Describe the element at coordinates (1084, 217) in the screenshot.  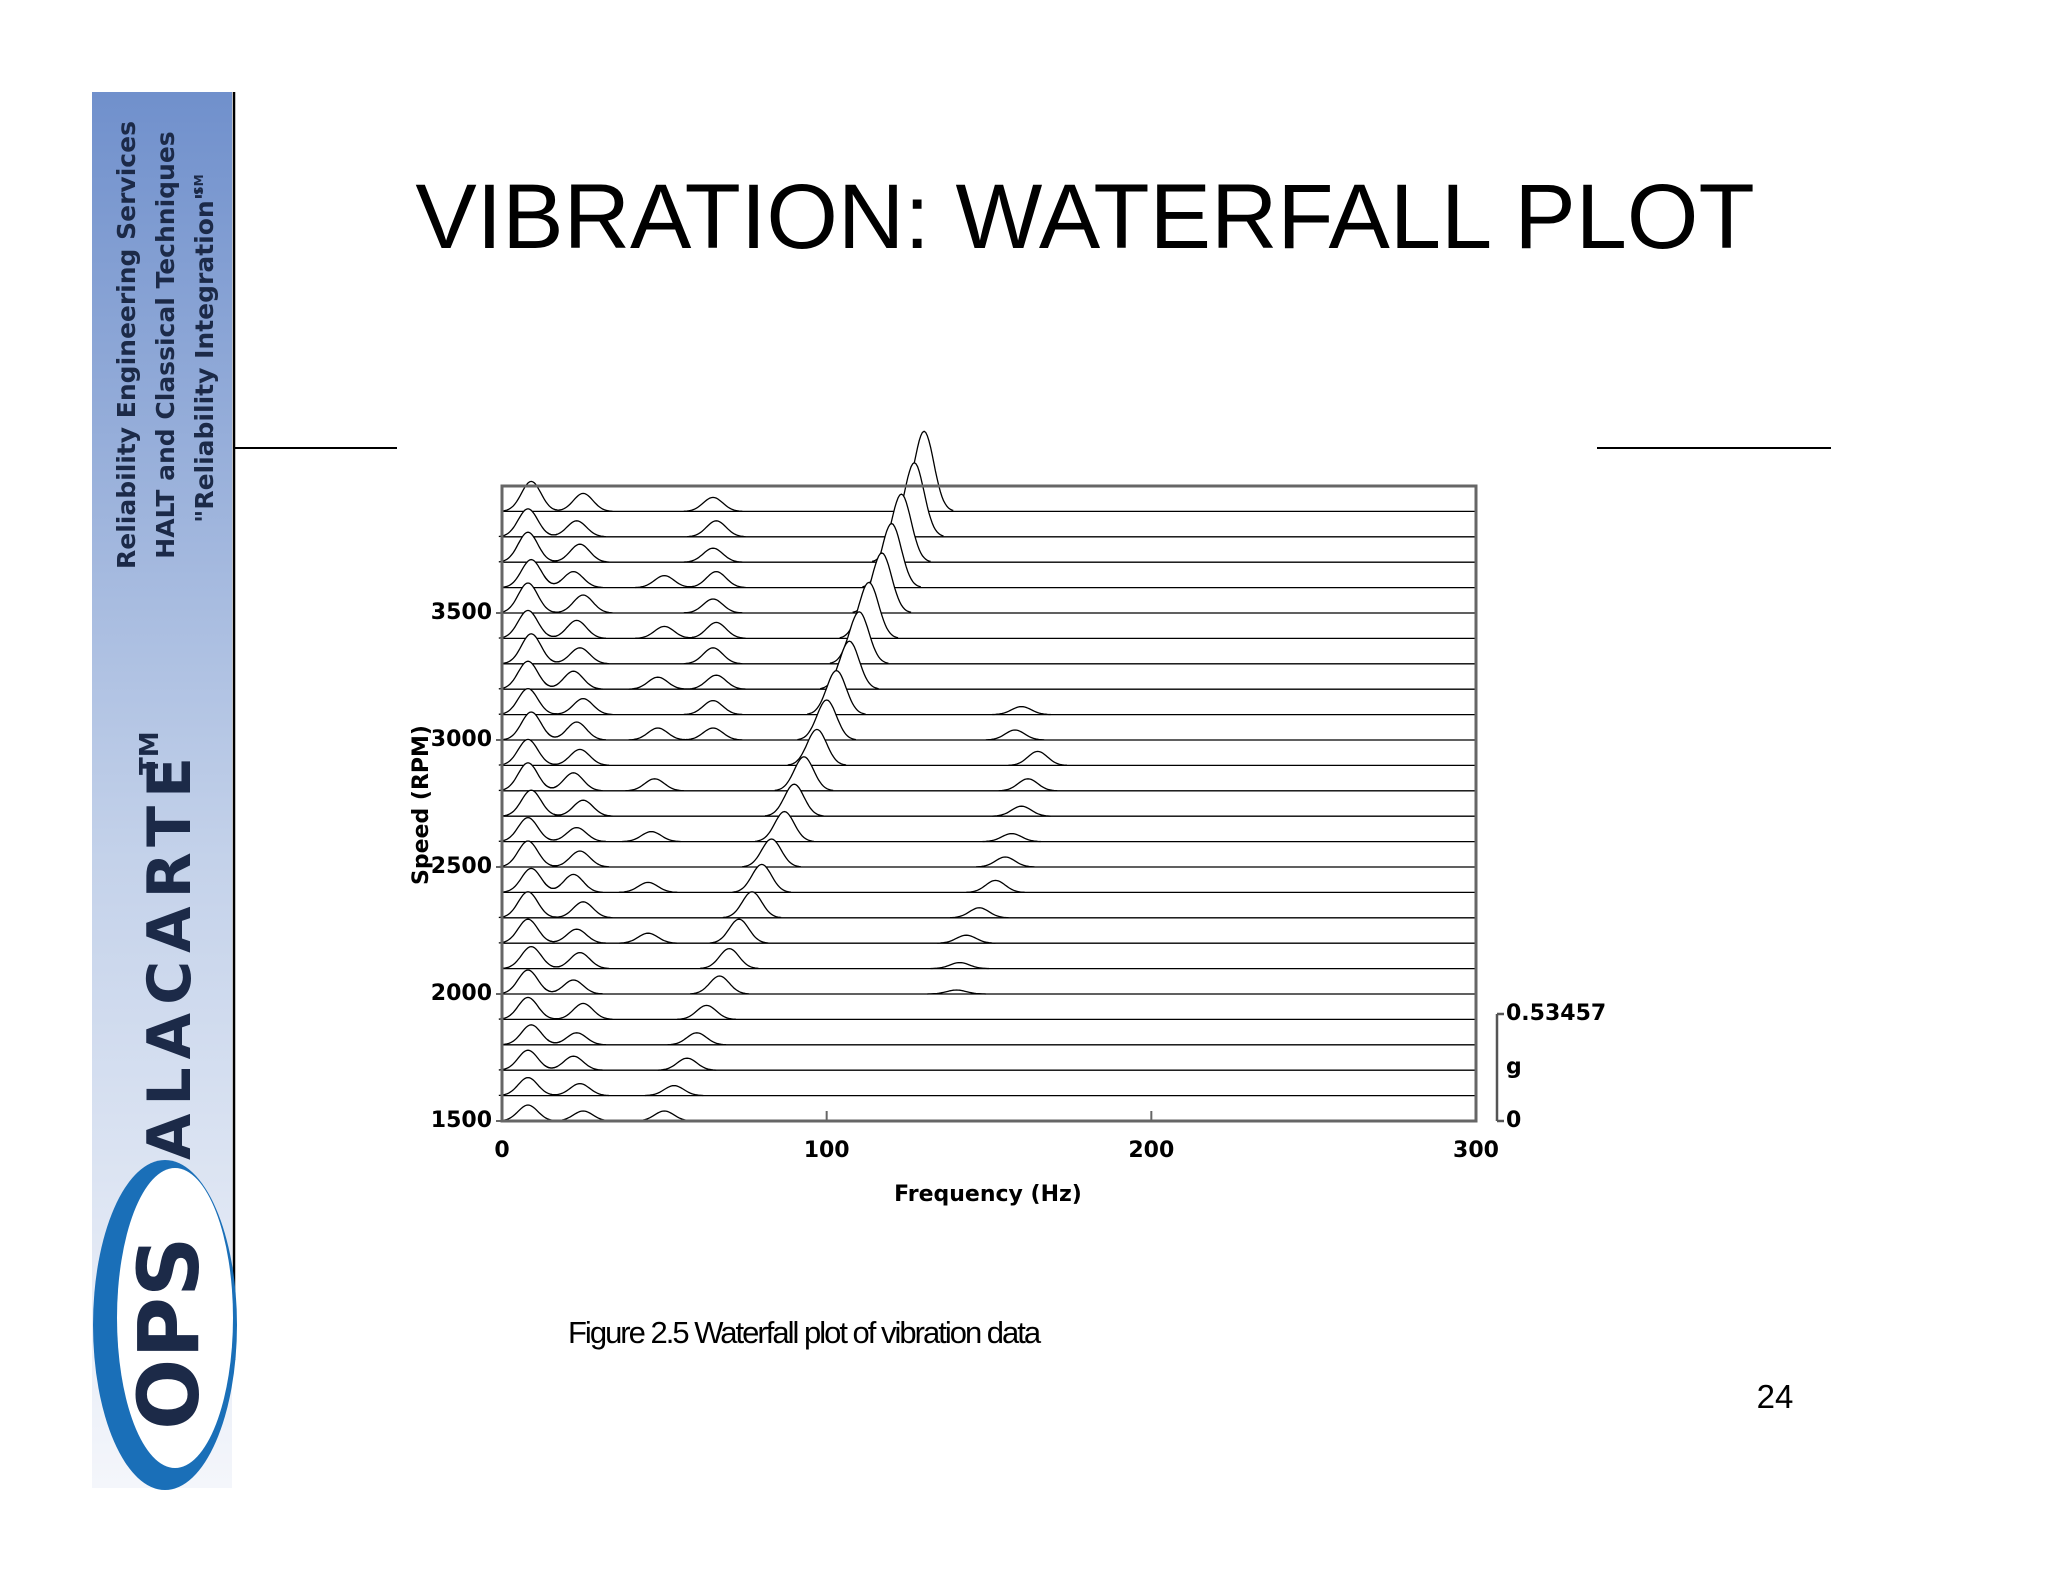
I see `slide-title: VIBRATION: WATERFALL PLOT` at that location.